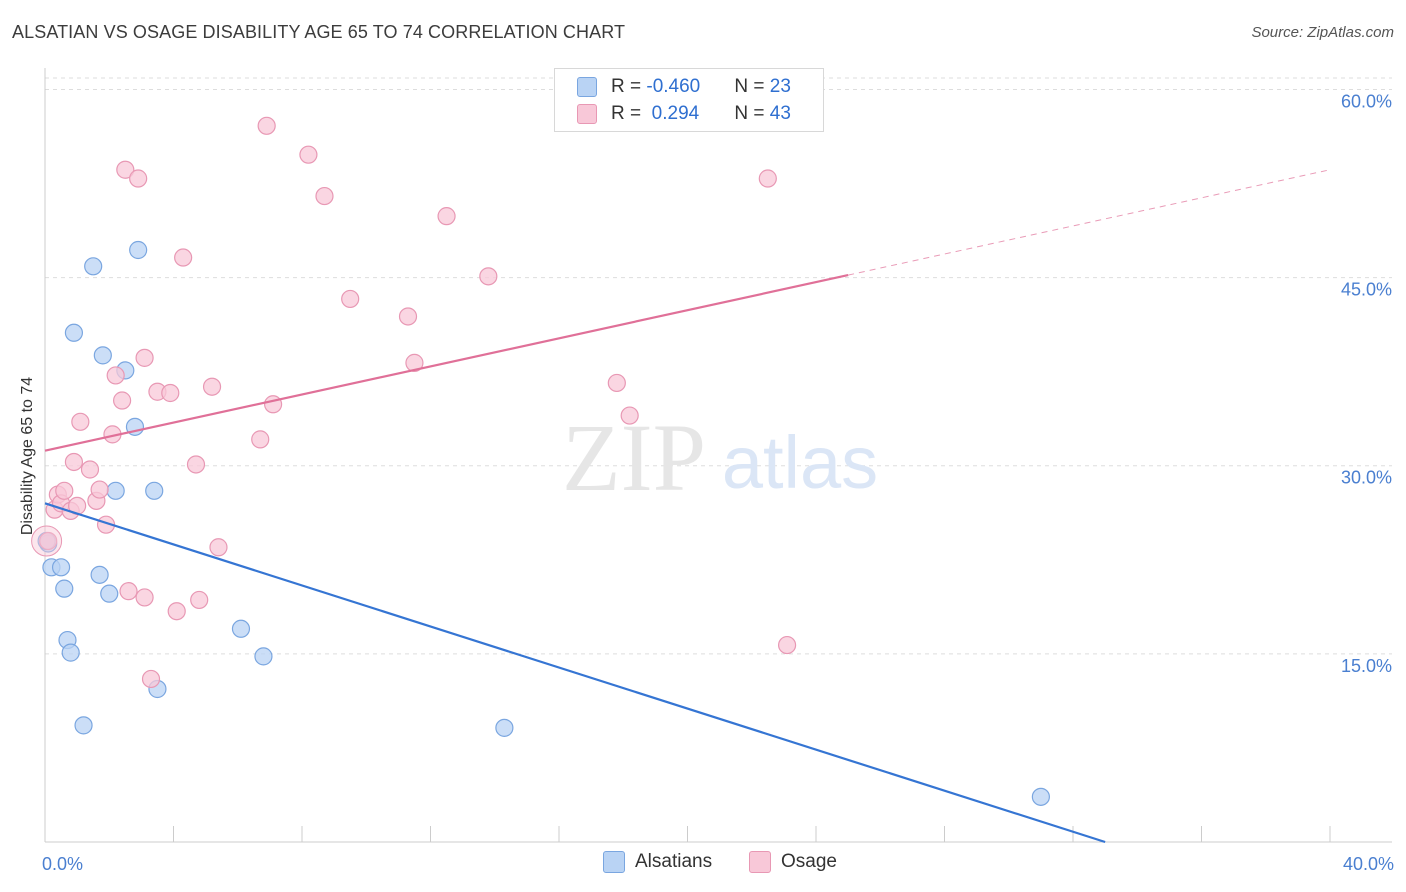  Describe the element at coordinates (1366, 290) in the screenshot. I see `y-tick-label: 45.0%` at that location.